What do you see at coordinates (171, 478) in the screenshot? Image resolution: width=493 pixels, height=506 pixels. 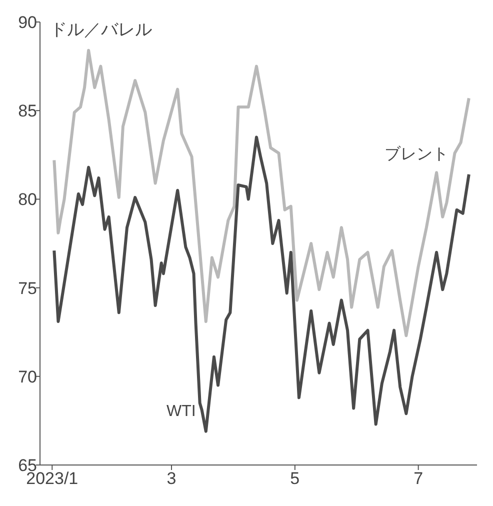 I see `x-tick-label: 3` at bounding box center [171, 478].